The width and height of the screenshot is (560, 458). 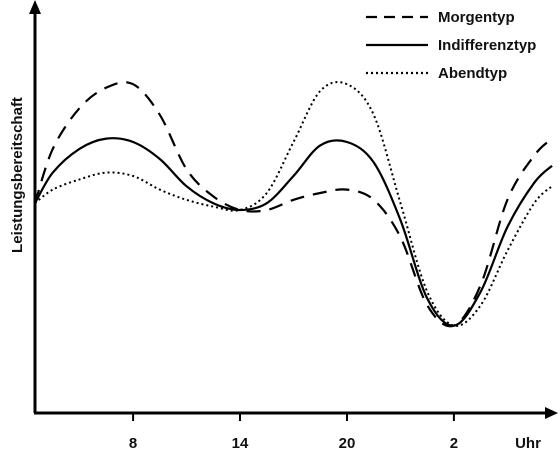 What do you see at coordinates (35, 7) in the screenshot?
I see `y-axis-arrow-icon` at bounding box center [35, 7].